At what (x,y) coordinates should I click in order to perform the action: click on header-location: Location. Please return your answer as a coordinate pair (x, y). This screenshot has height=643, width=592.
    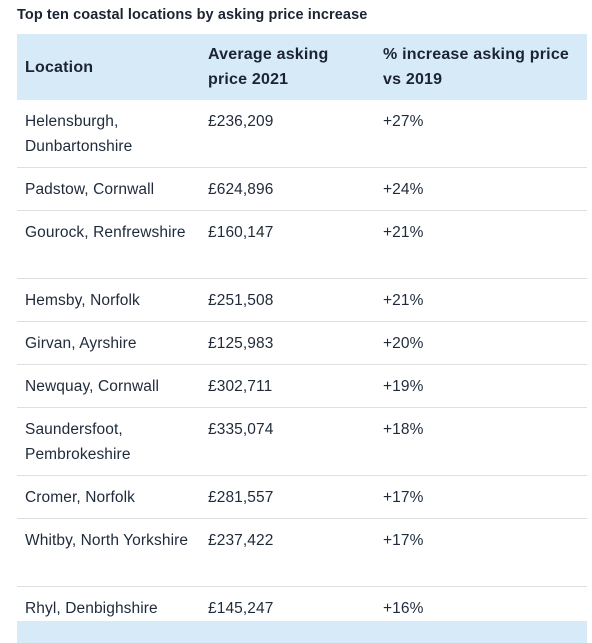
    Looking at the image, I should click on (59, 67).